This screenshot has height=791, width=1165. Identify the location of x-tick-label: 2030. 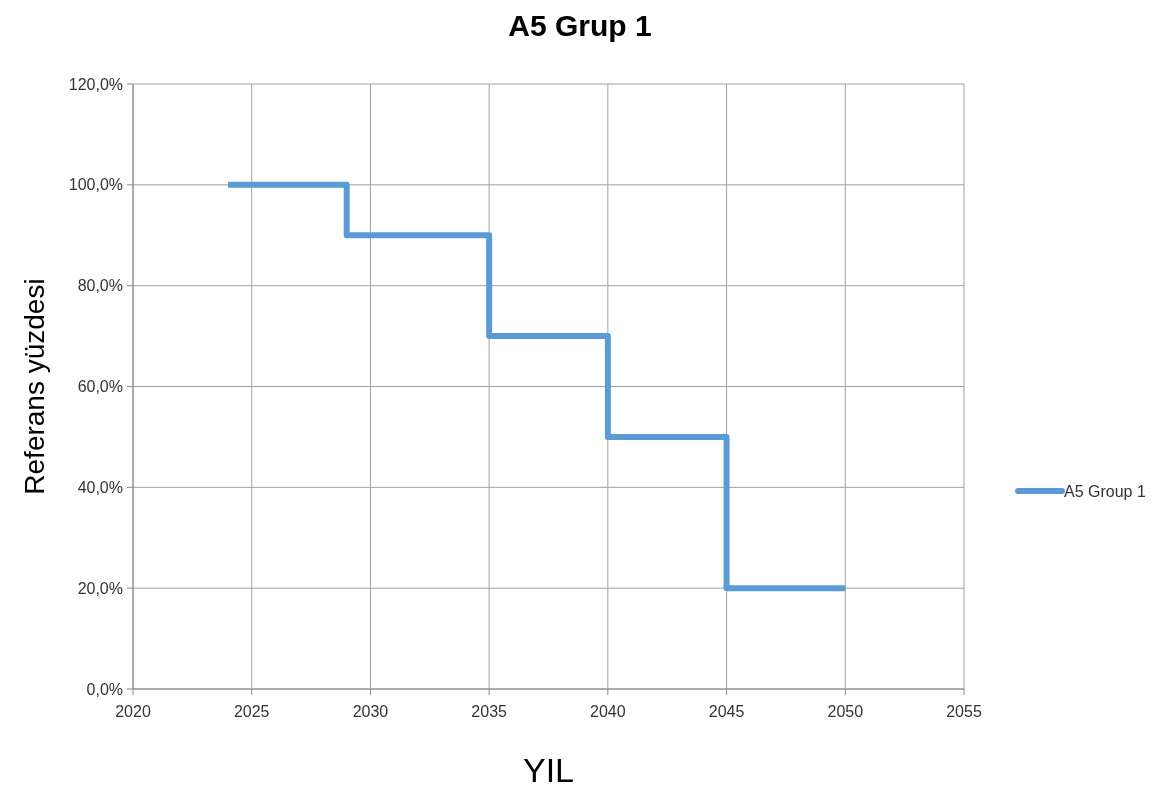
(370, 711).